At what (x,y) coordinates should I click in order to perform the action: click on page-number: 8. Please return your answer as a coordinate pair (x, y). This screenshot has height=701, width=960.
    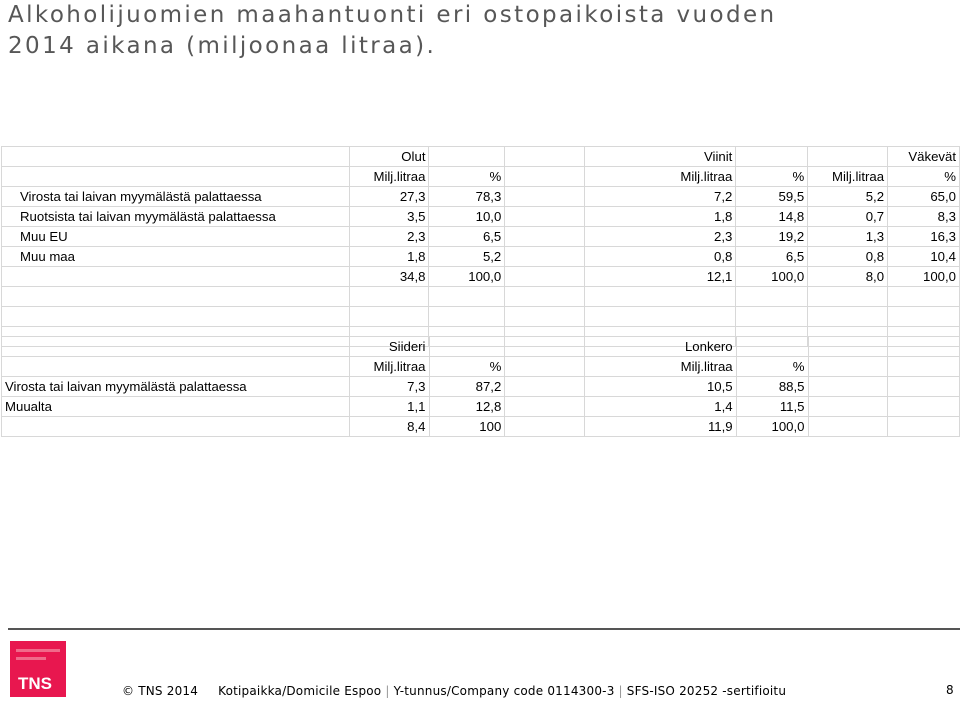
    Looking at the image, I should click on (950, 690).